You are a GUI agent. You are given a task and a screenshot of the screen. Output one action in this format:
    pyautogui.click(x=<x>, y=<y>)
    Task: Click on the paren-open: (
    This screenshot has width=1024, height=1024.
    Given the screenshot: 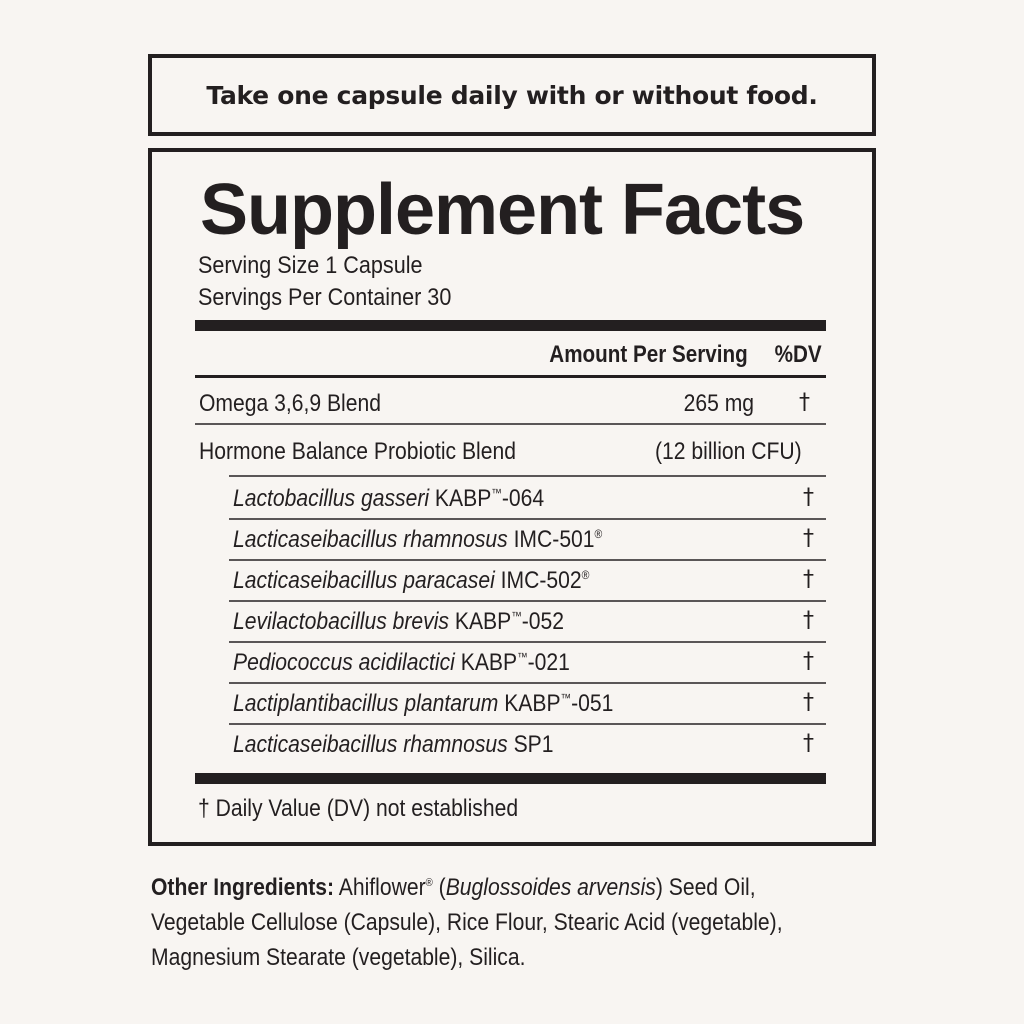 What is the action you would take?
    pyautogui.click(x=439, y=887)
    